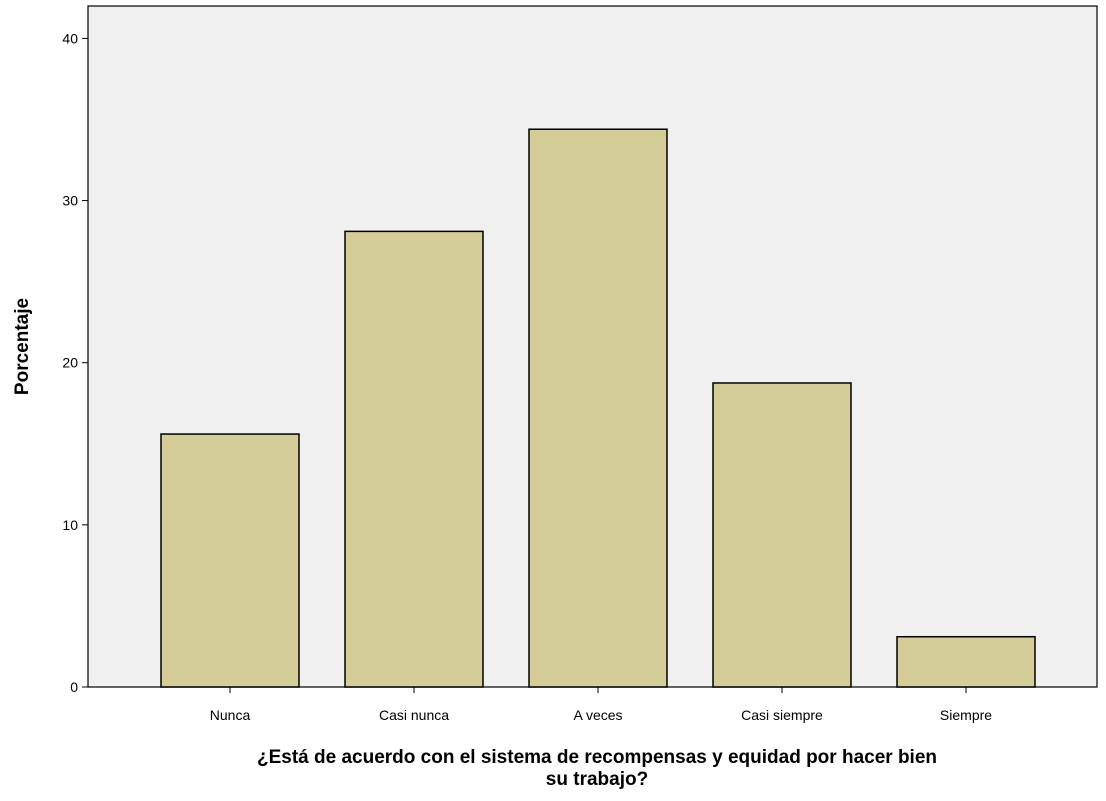  I want to click on x-tick-label: Casi siempre, so click(782, 715).